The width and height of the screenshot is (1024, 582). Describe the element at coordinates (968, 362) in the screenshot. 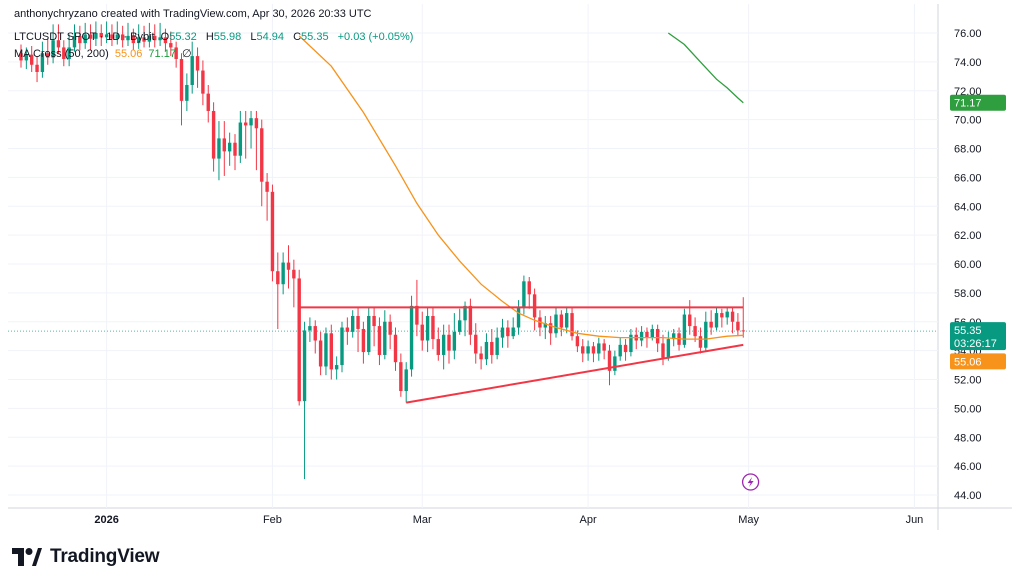

I see `ma50-badge-label: 55.06` at that location.